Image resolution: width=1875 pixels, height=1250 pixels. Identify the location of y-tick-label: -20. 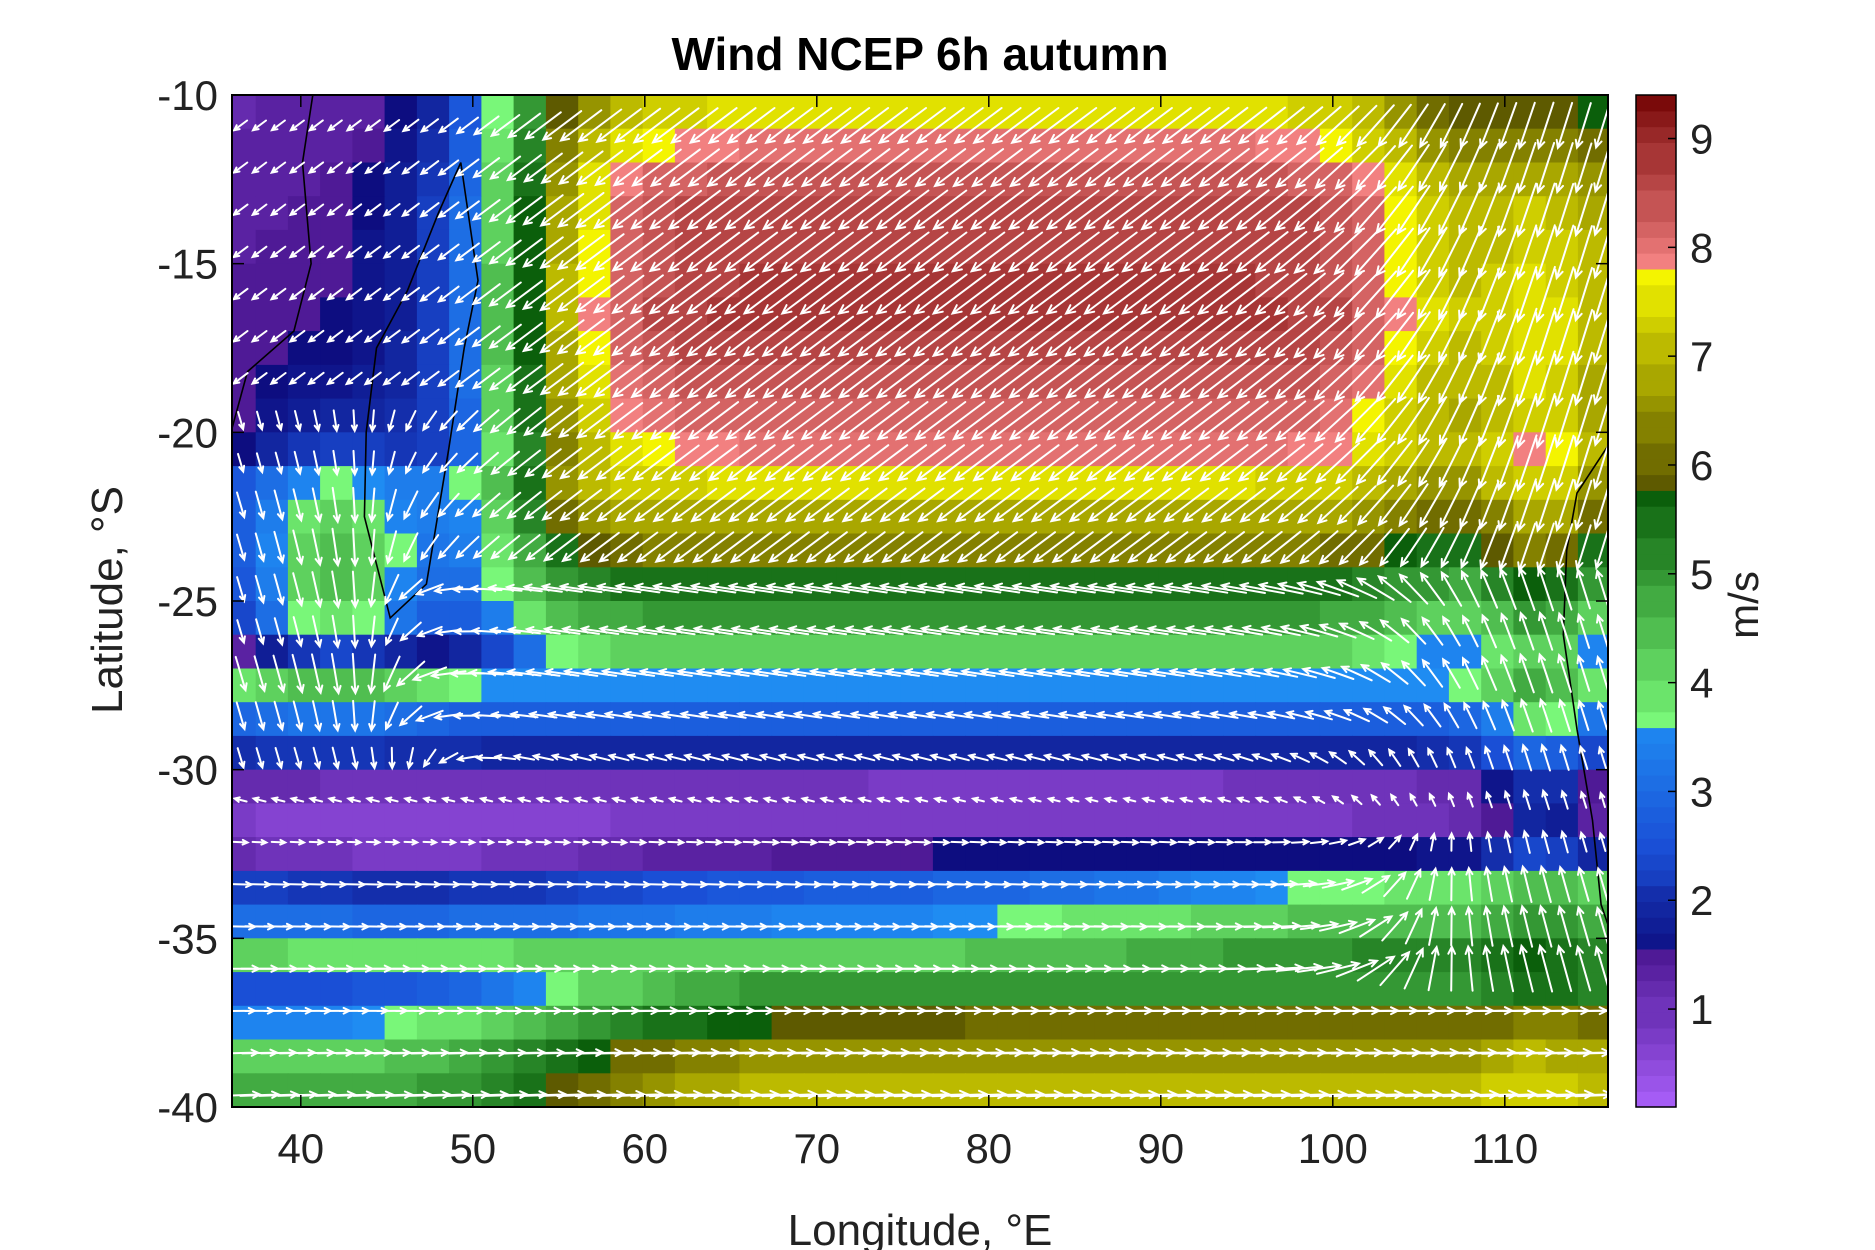
(187, 432).